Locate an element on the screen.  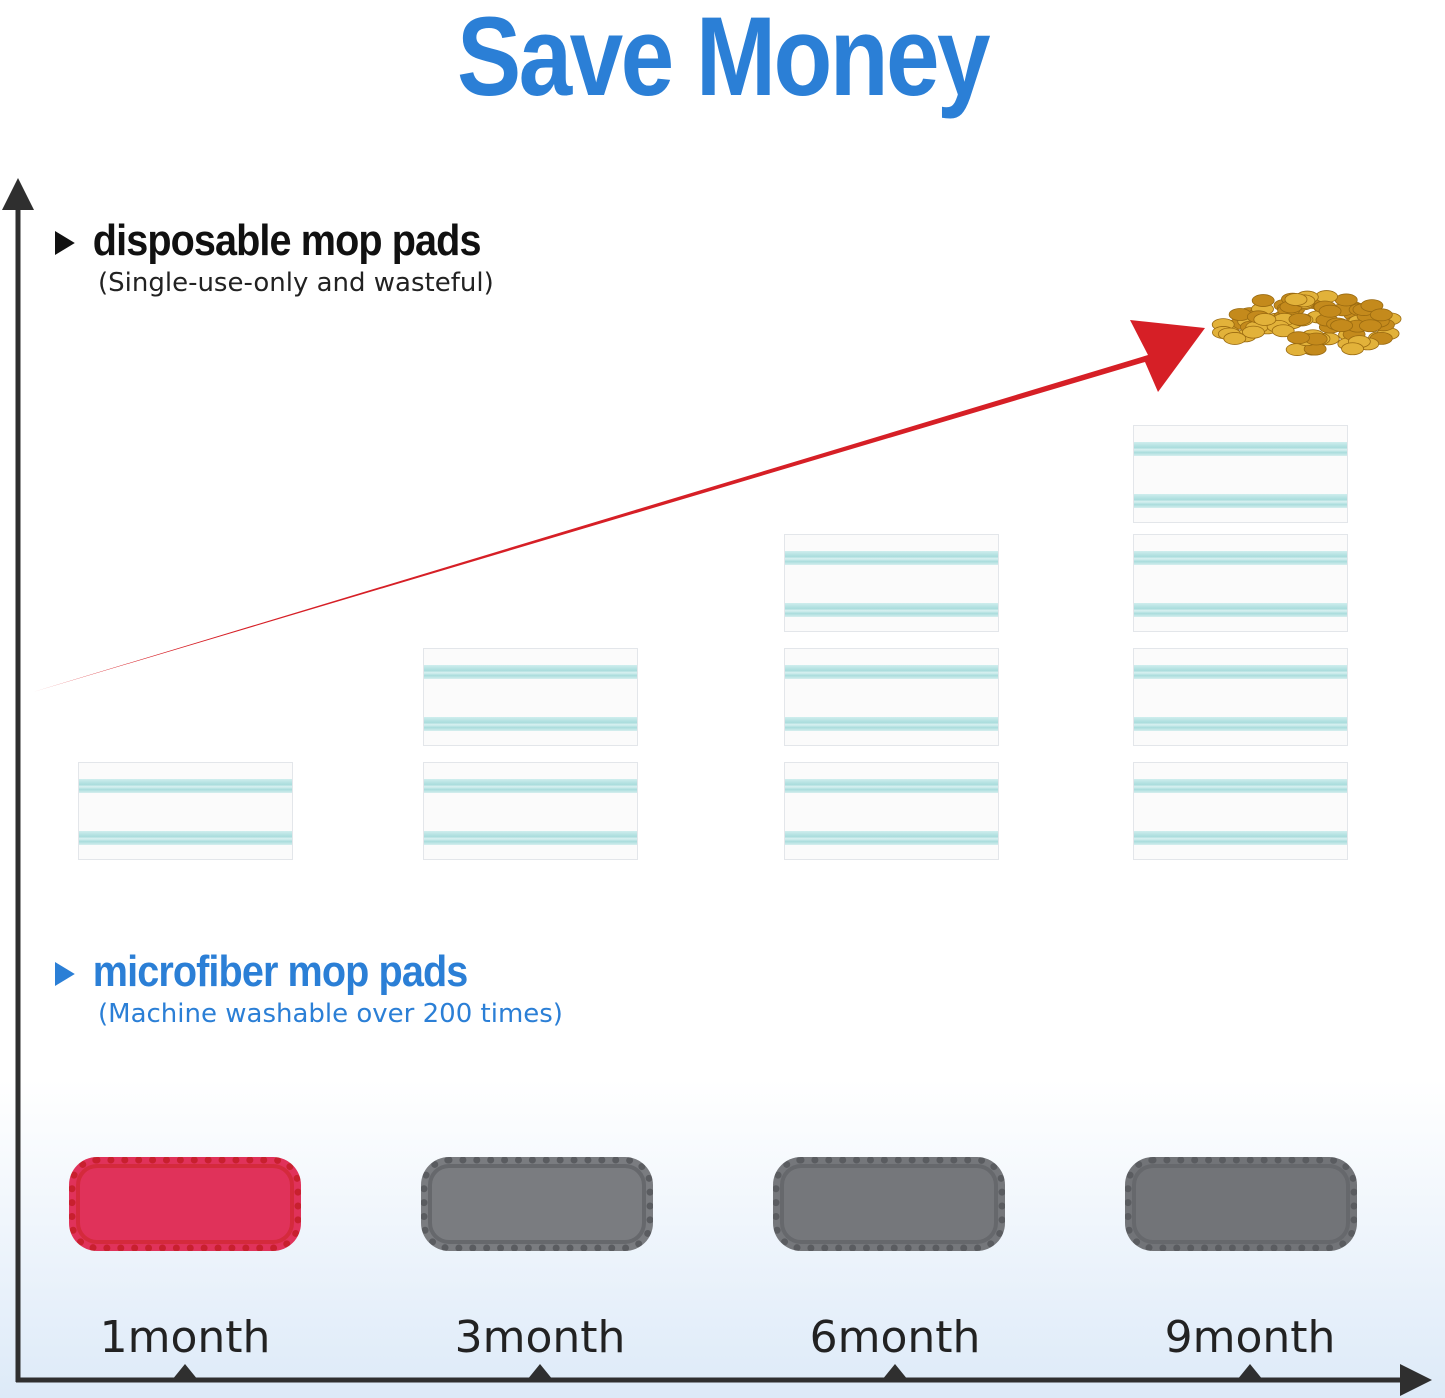
microfiber-note: (Machine washable over 200 times) is located at coordinates (330, 1014).